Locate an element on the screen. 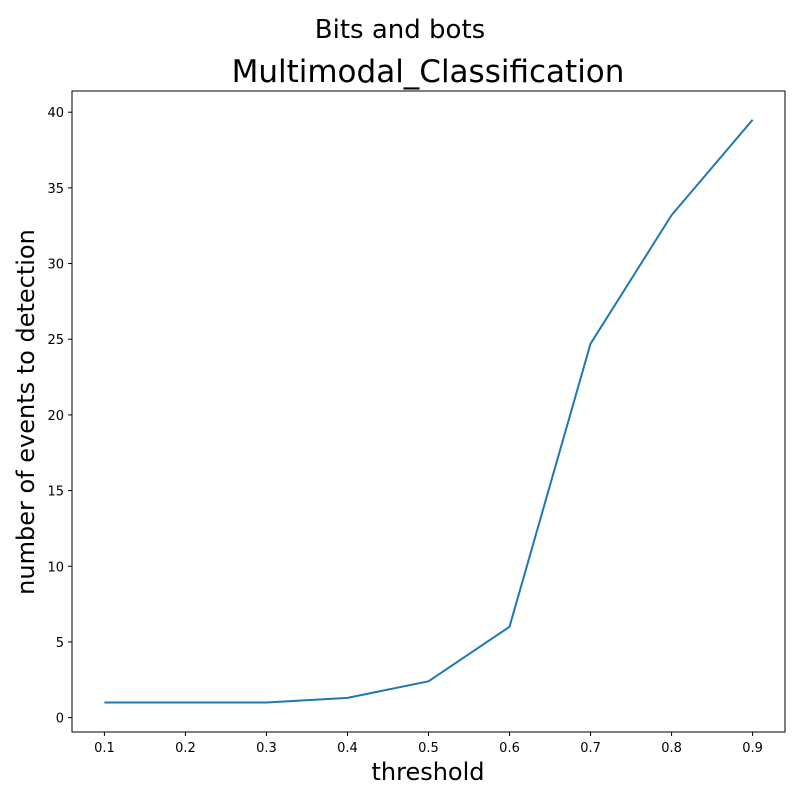  y-tick-label: 25 is located at coordinates (55, 340).